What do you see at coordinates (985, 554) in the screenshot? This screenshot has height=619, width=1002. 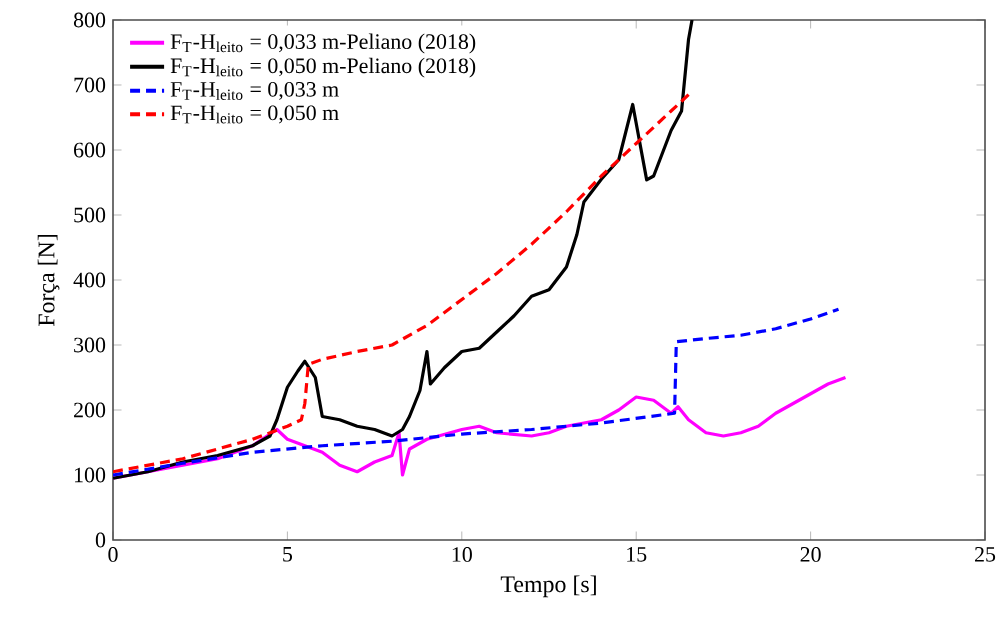 I see `x-tick-label: 25` at bounding box center [985, 554].